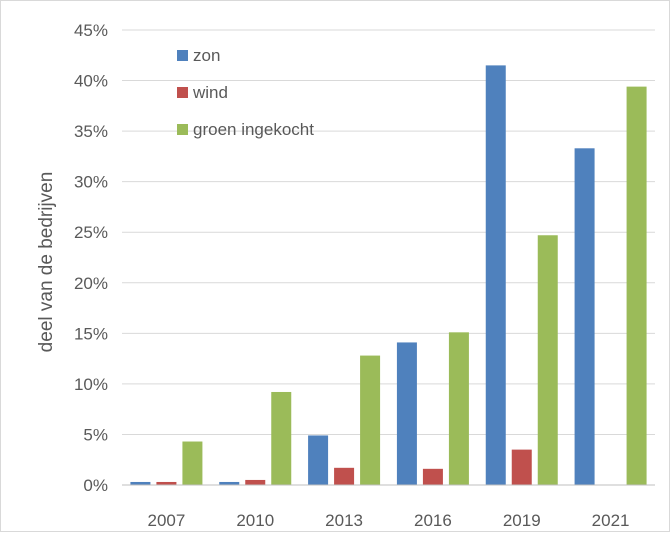 This screenshot has width=672, height=539. What do you see at coordinates (245, 92) in the screenshot?
I see `legend: zon wind groen ingekocht` at bounding box center [245, 92].